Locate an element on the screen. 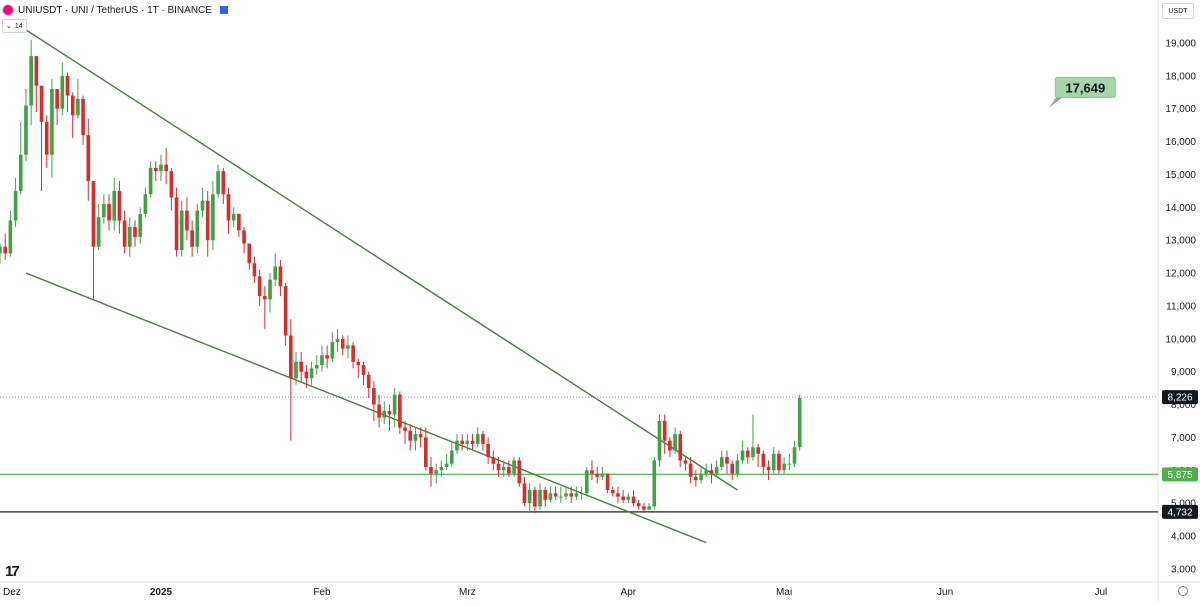  collapse-legend-button: ⌄ 14 is located at coordinates (14, 26).